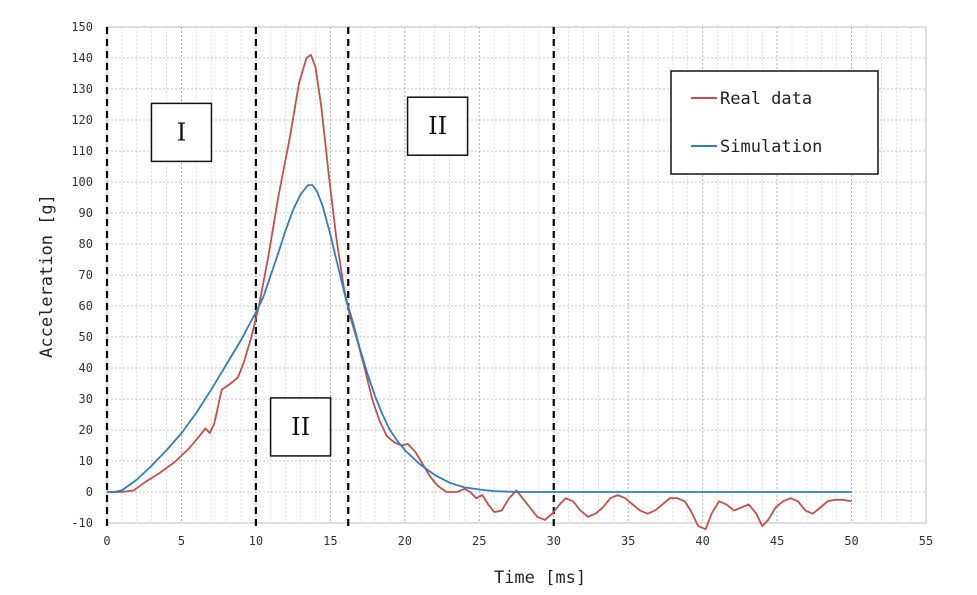 Image resolution: width=977 pixels, height=595 pixels. I want to click on y-axis-title: Acceleration [g], so click(47, 276).